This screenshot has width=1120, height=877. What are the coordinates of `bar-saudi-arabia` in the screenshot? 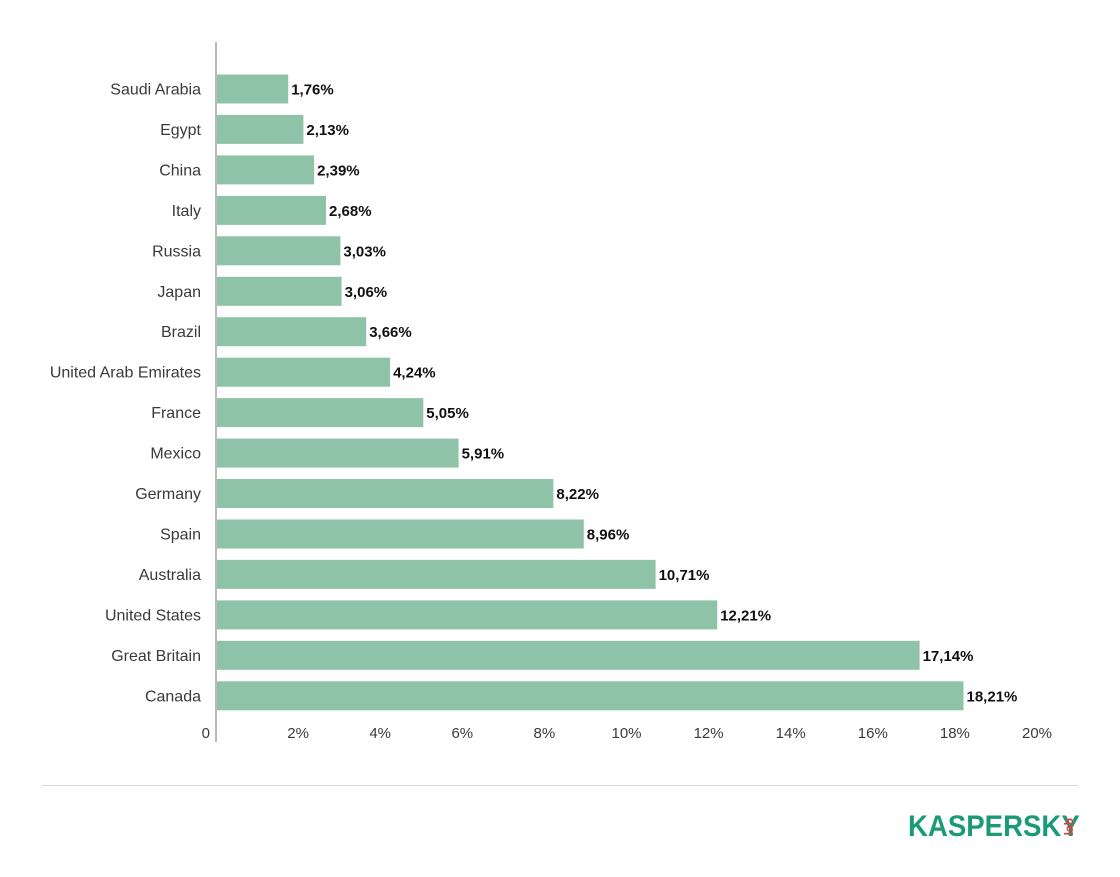 It's located at (253, 89).